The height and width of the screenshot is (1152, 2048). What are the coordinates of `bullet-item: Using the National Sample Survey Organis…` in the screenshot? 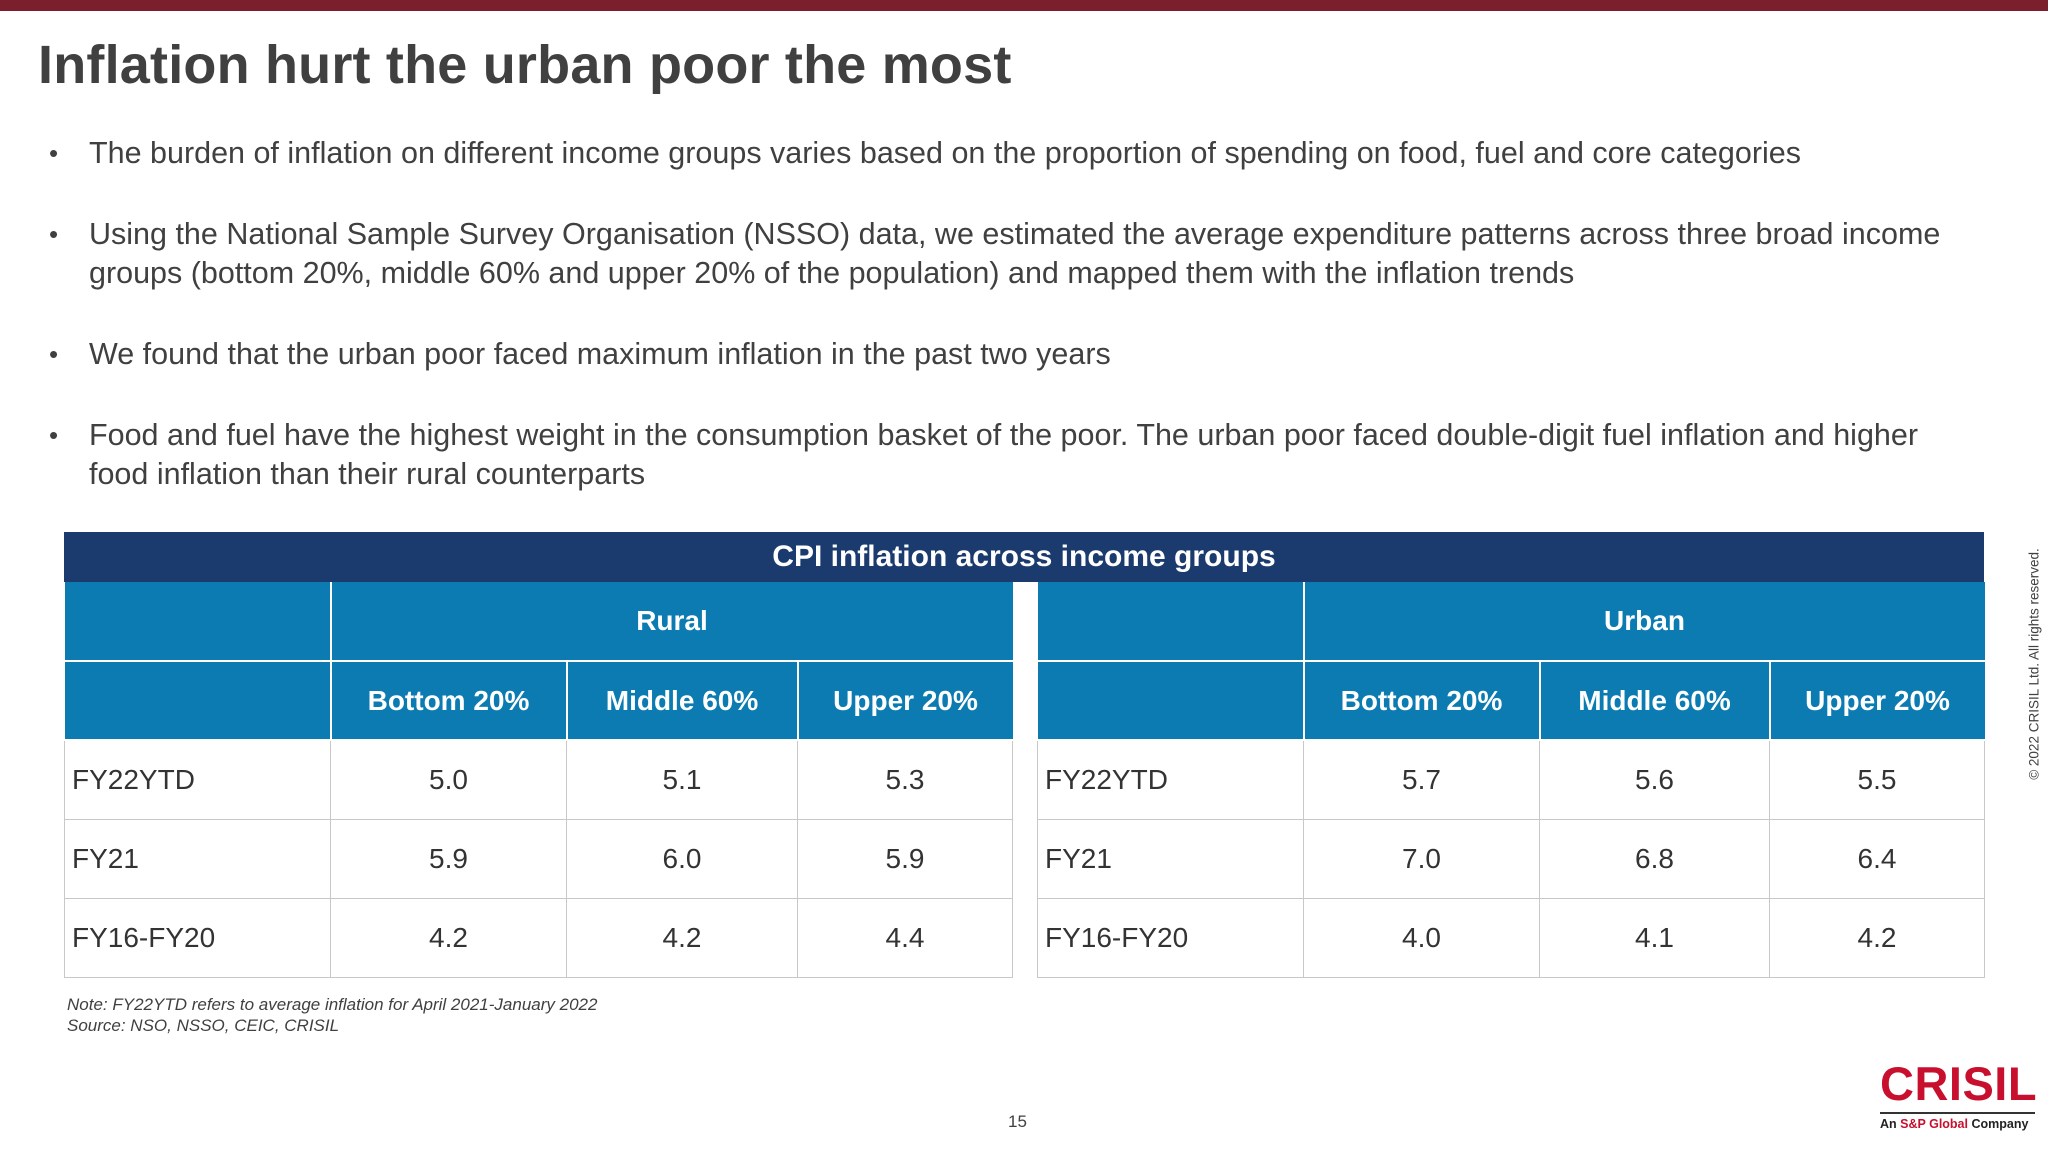 It's located at (1005, 254).